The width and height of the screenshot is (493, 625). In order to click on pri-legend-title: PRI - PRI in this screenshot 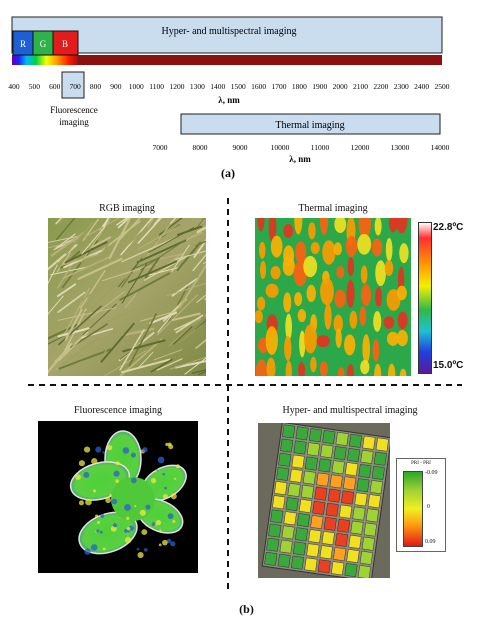, I will do `click(421, 463)`.